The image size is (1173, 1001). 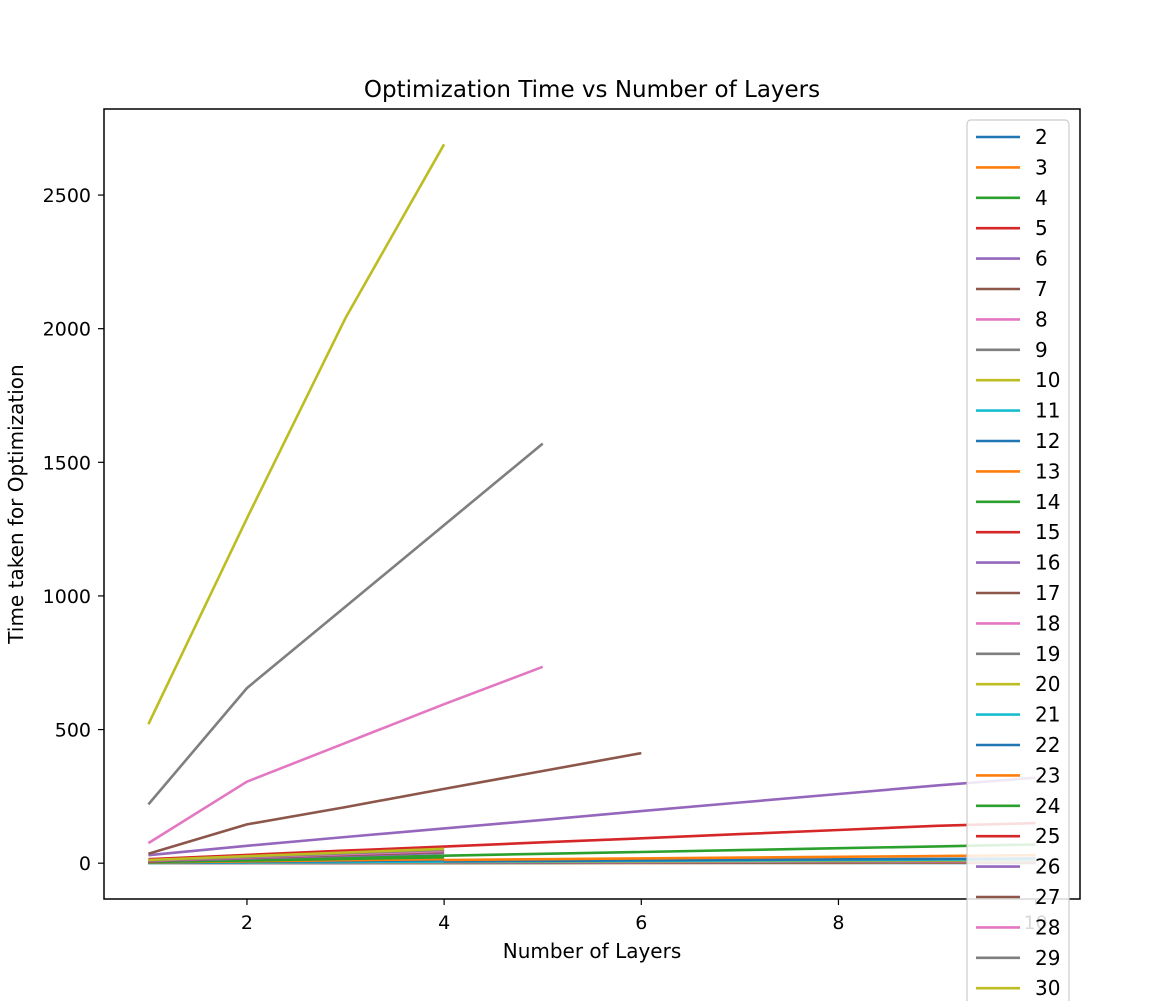 I want to click on legend-label-26: 26, so click(x=1047, y=867).